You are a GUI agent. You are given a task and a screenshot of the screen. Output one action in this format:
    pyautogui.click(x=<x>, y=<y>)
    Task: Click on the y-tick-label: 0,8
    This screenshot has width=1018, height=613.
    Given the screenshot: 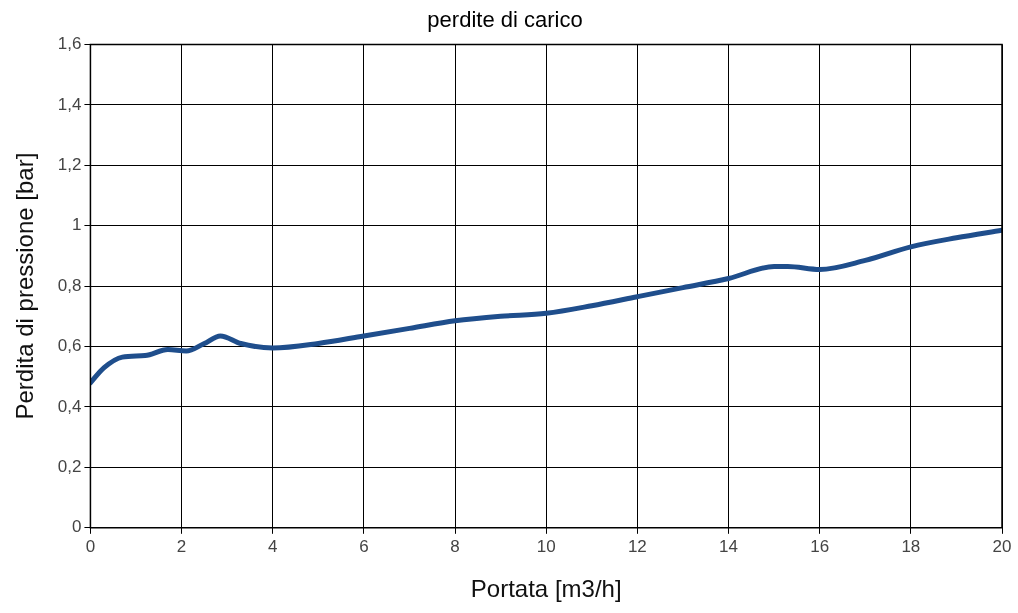 What is the action you would take?
    pyautogui.click(x=69, y=285)
    